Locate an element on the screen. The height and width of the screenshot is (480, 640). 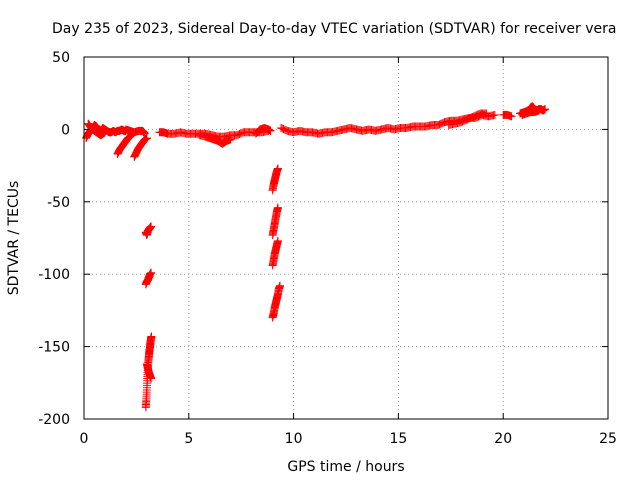
x-tick-label: 5 is located at coordinates (188, 439).